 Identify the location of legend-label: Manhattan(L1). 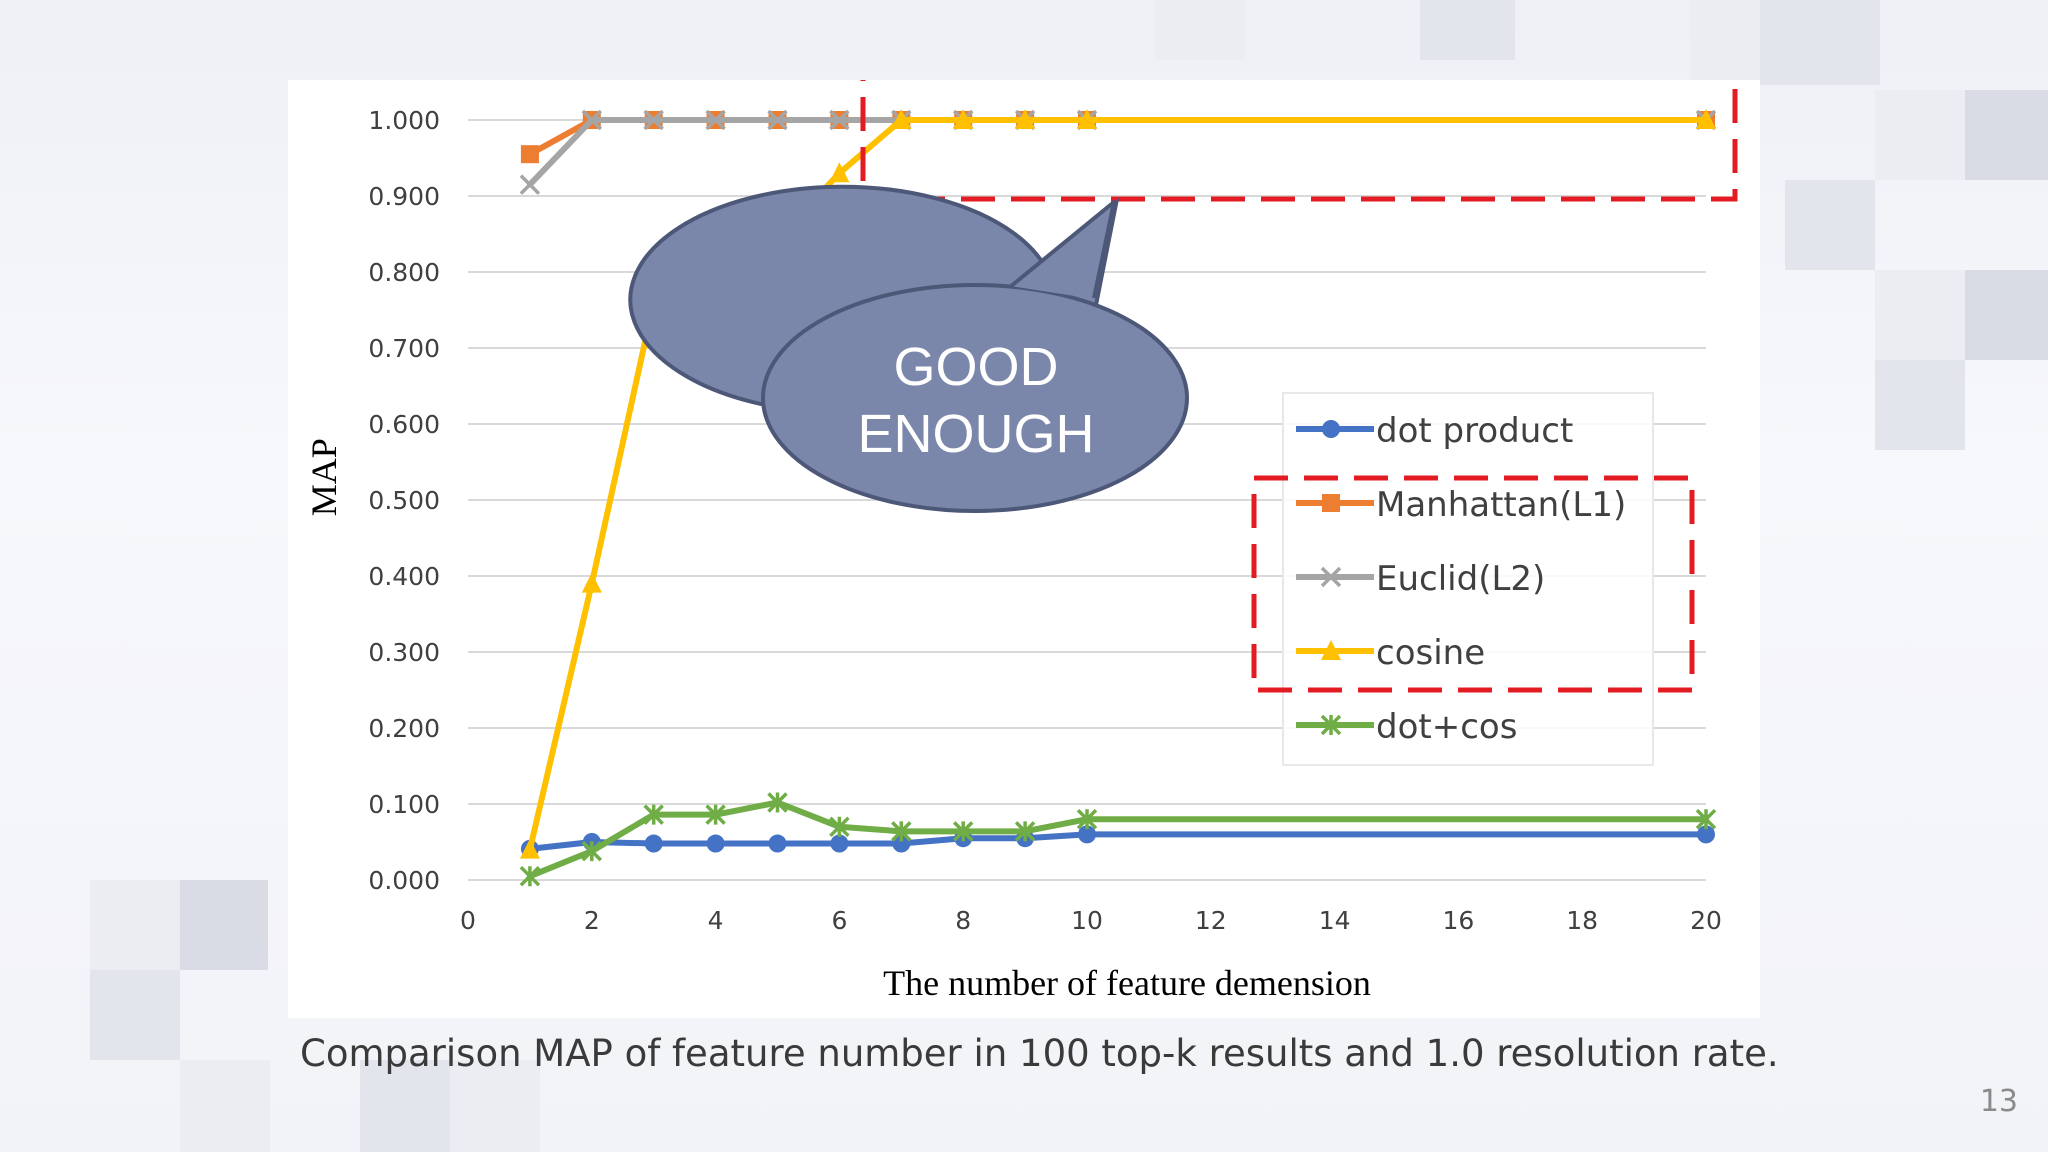
(1501, 505).